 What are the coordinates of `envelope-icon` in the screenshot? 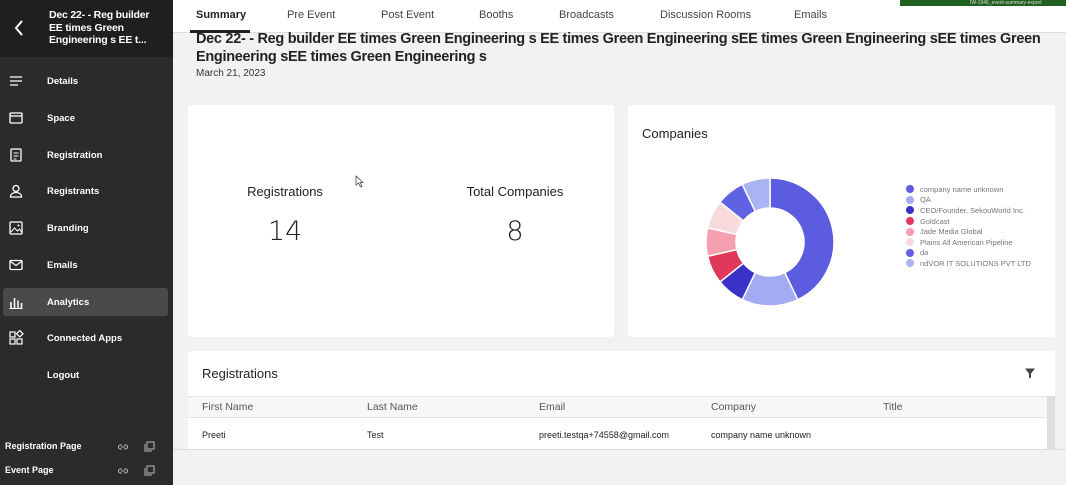 It's located at (16, 265).